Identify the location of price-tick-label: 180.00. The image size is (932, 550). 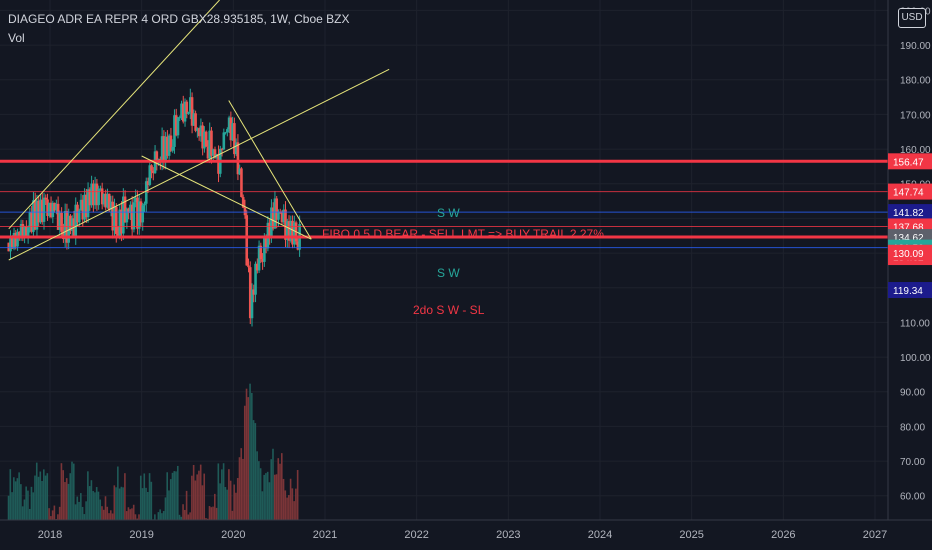
(915, 81).